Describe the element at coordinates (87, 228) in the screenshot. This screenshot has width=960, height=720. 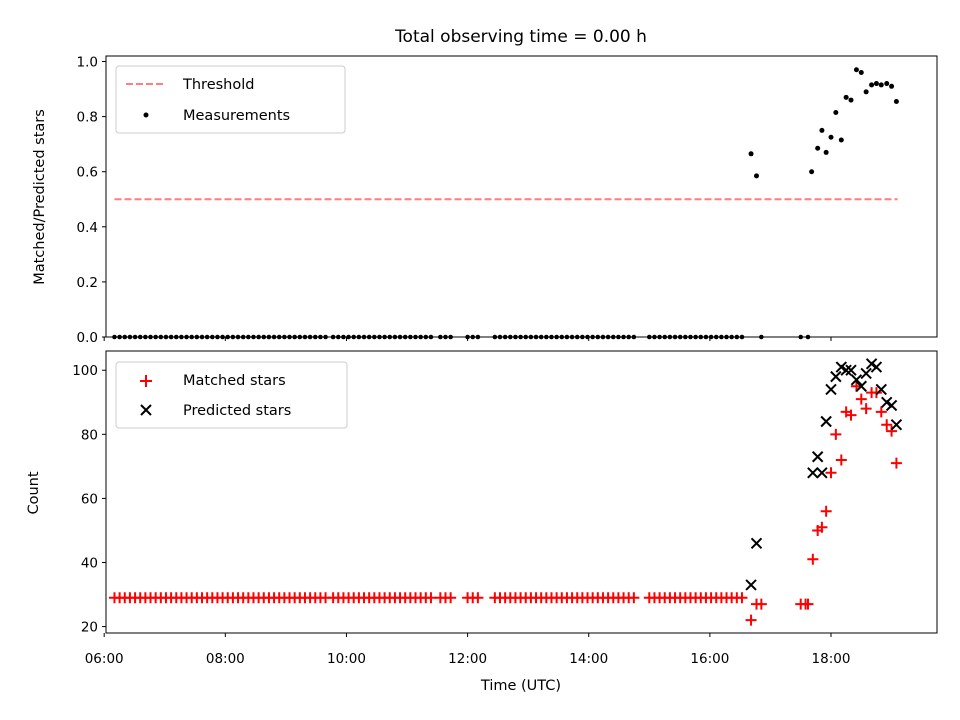
I see `top-y-tick-label: 0.4` at that location.